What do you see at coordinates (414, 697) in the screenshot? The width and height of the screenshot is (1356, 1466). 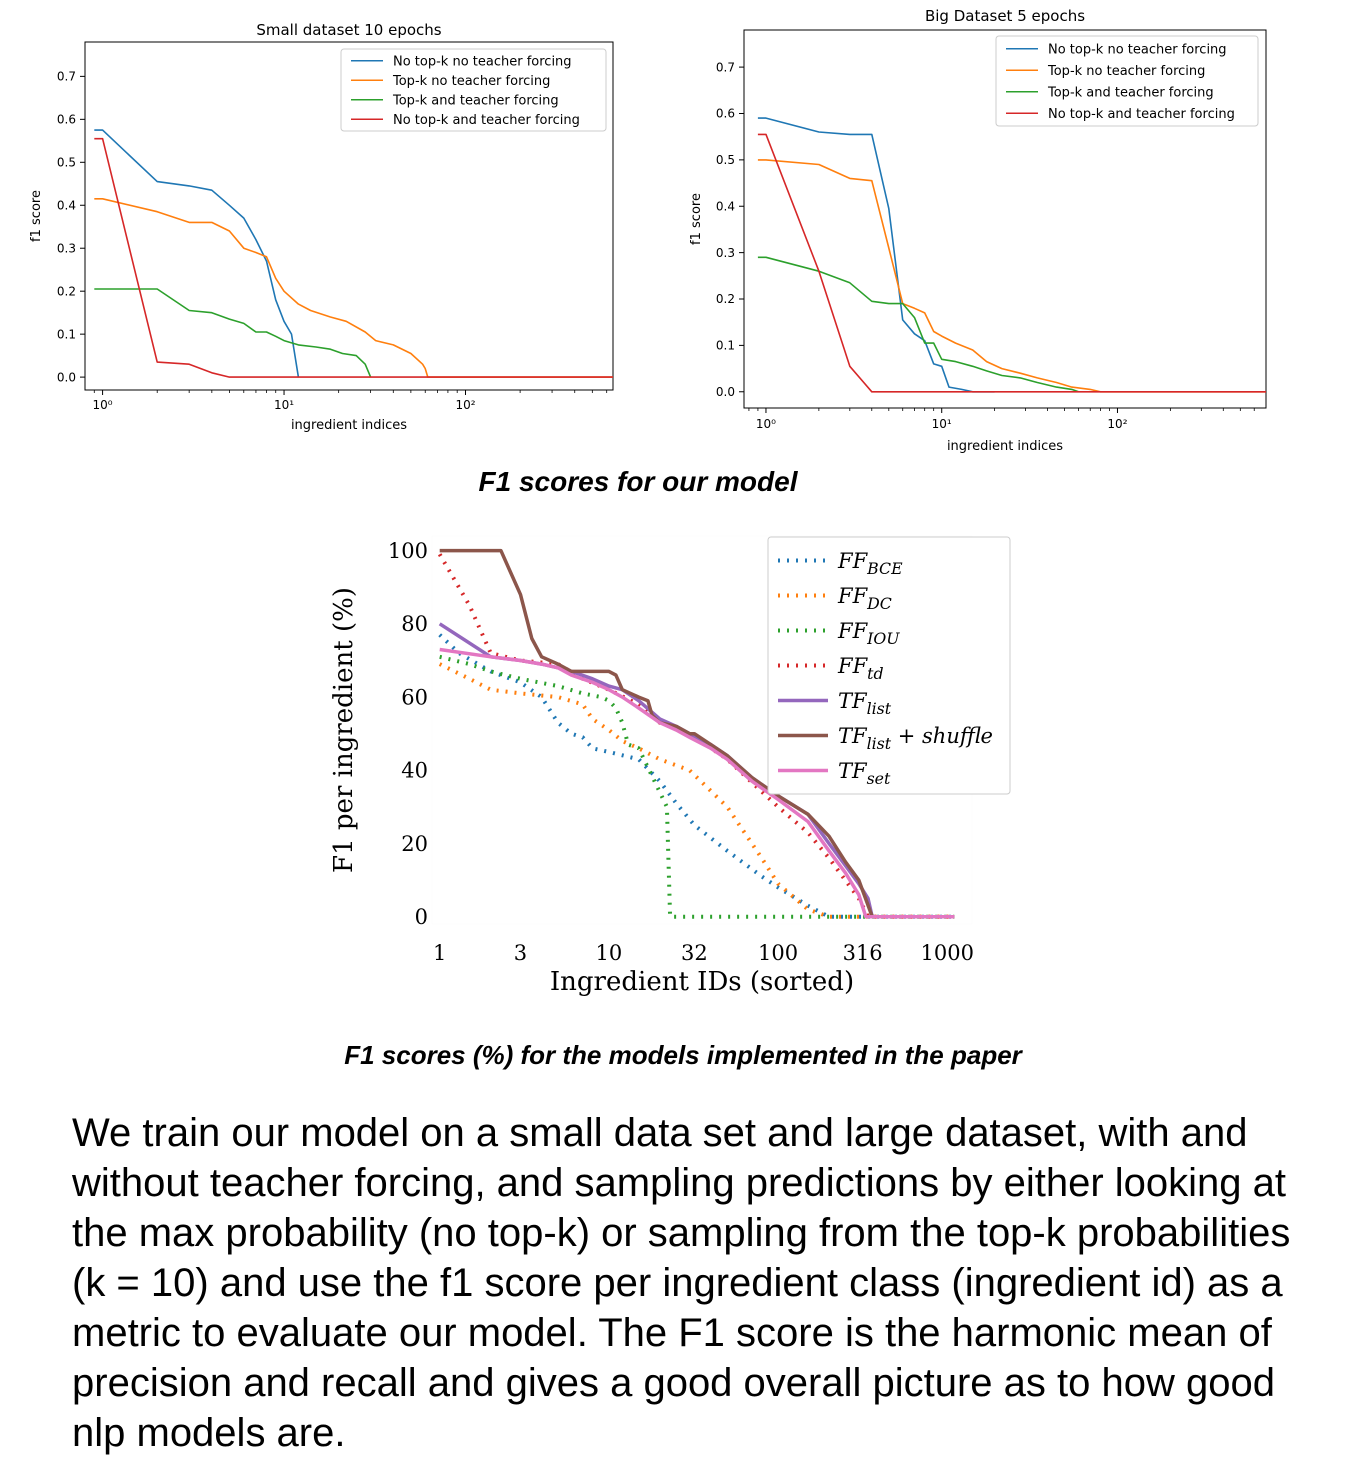 I see `y-tick-label: 60` at bounding box center [414, 697].